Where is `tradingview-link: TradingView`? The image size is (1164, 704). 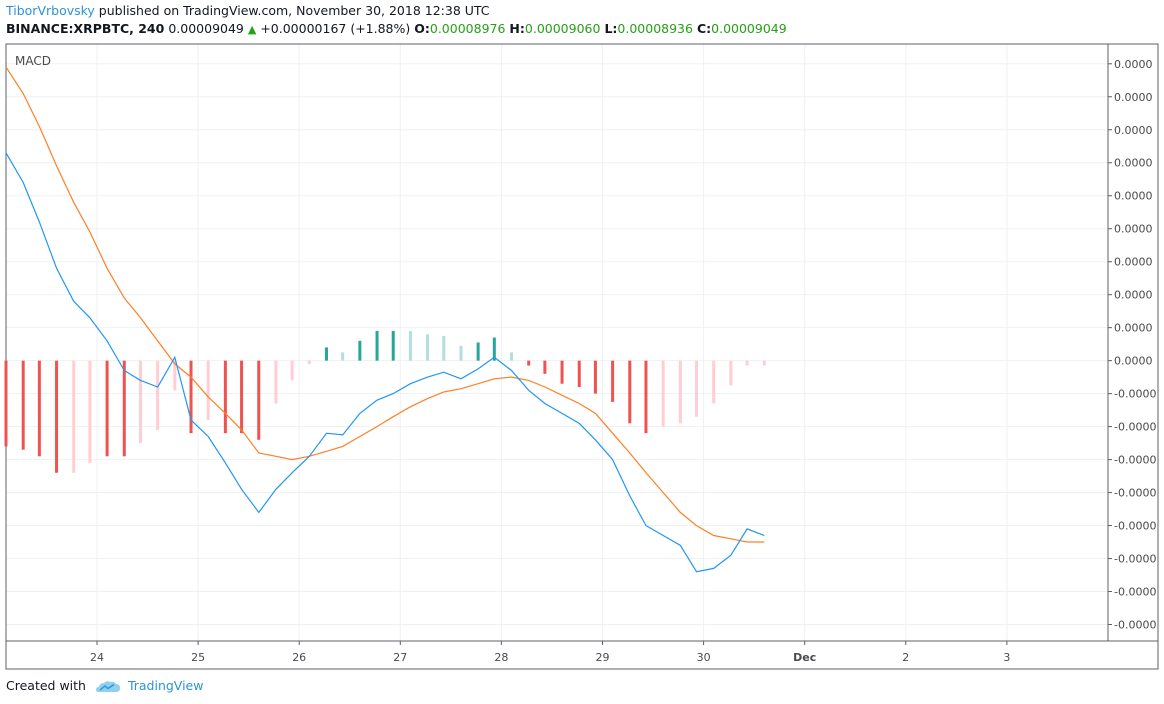
tradingview-link: TradingView is located at coordinates (165, 685).